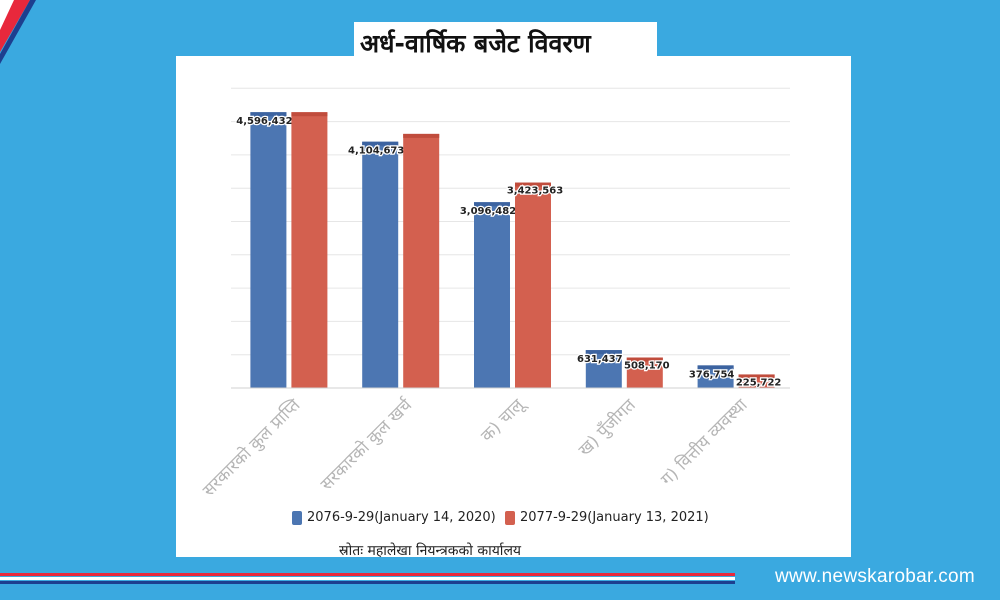  I want to click on data-label: 508,170, so click(647, 366).